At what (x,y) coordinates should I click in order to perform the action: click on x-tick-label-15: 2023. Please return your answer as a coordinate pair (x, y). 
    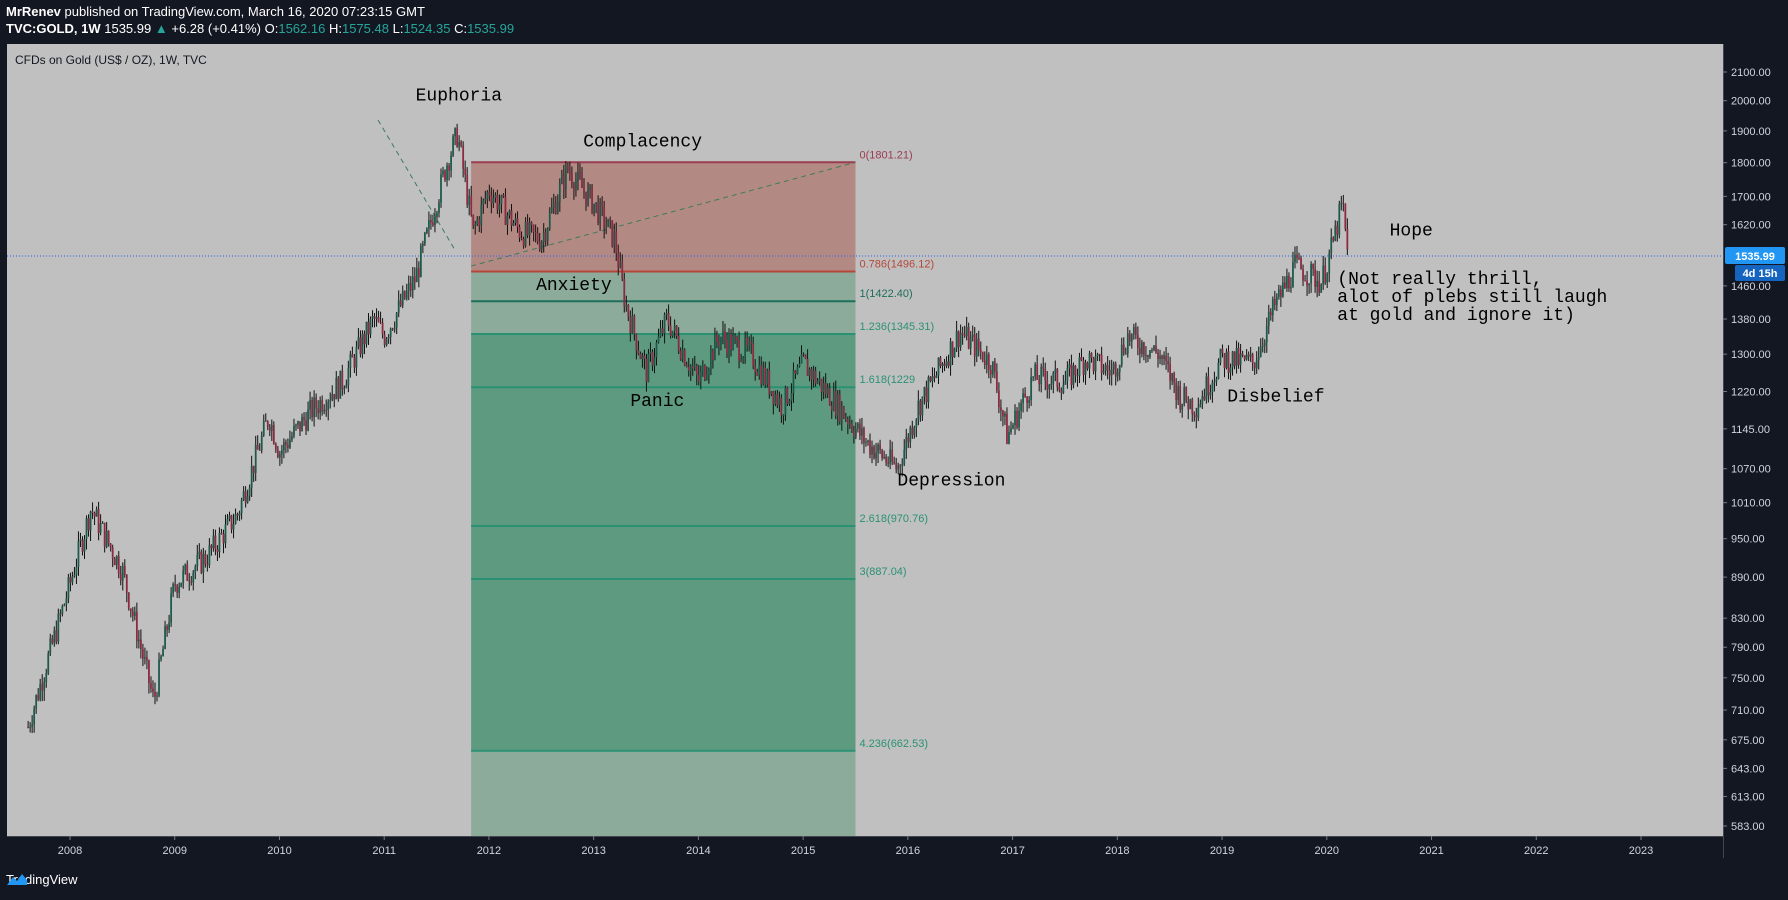
    Looking at the image, I should click on (1641, 851).